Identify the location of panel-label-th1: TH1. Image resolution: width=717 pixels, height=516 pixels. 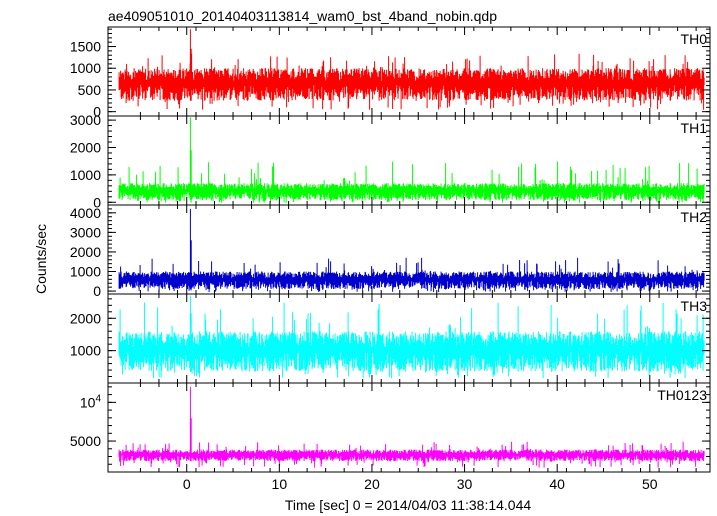
(694, 128).